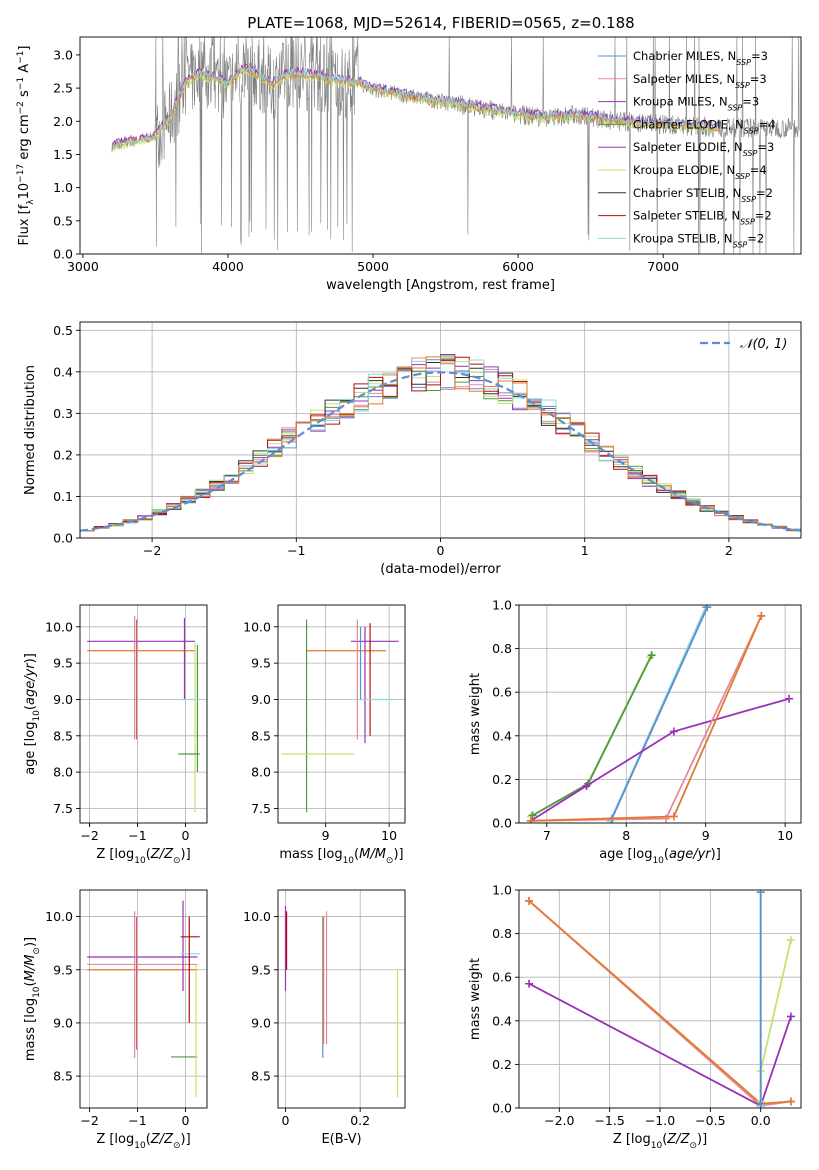  What do you see at coordinates (30, 968) in the screenshot?
I see `y-label-part: M/M` at bounding box center [30, 968].